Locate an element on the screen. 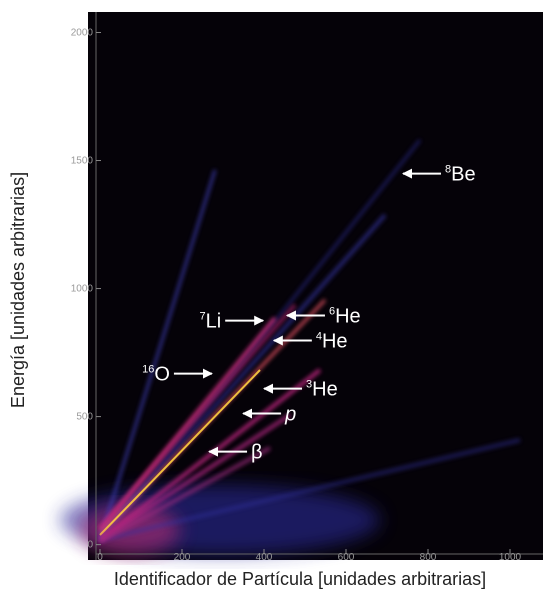  x-tick-label: 600 is located at coordinates (346, 557).